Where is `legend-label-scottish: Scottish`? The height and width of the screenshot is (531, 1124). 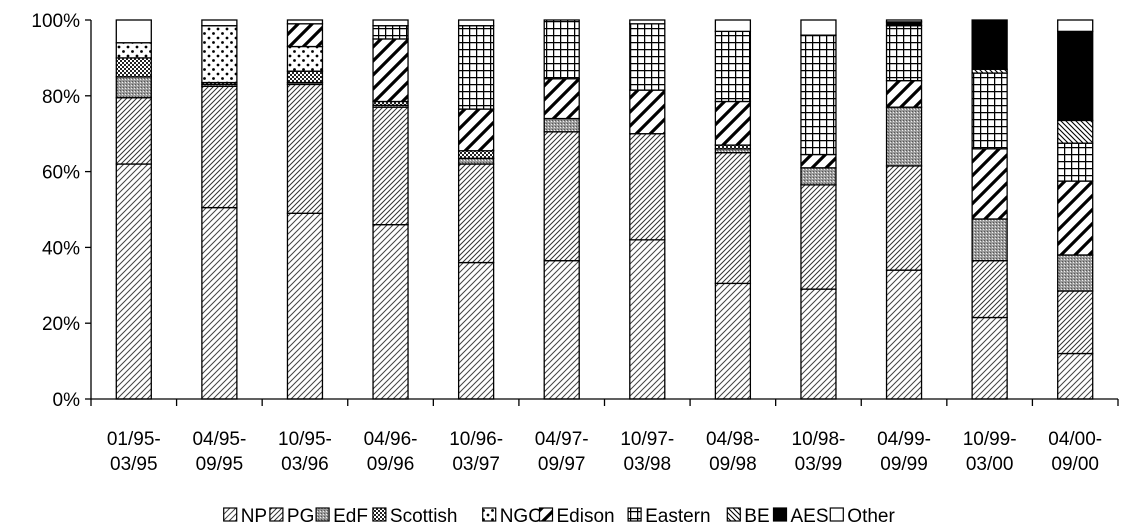 legend-label-scottish: Scottish is located at coordinates (424, 516).